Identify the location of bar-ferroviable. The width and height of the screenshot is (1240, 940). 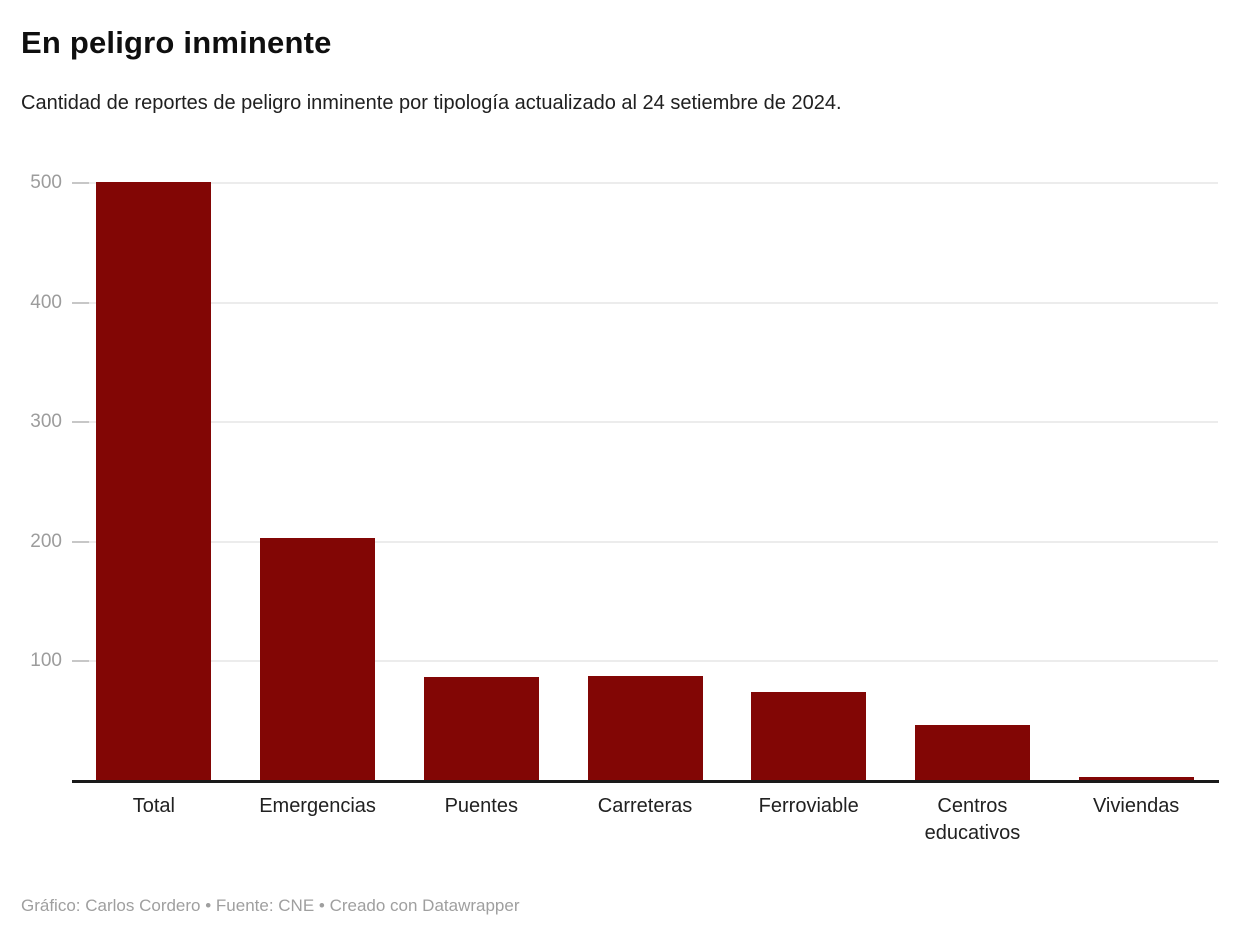
(809, 736).